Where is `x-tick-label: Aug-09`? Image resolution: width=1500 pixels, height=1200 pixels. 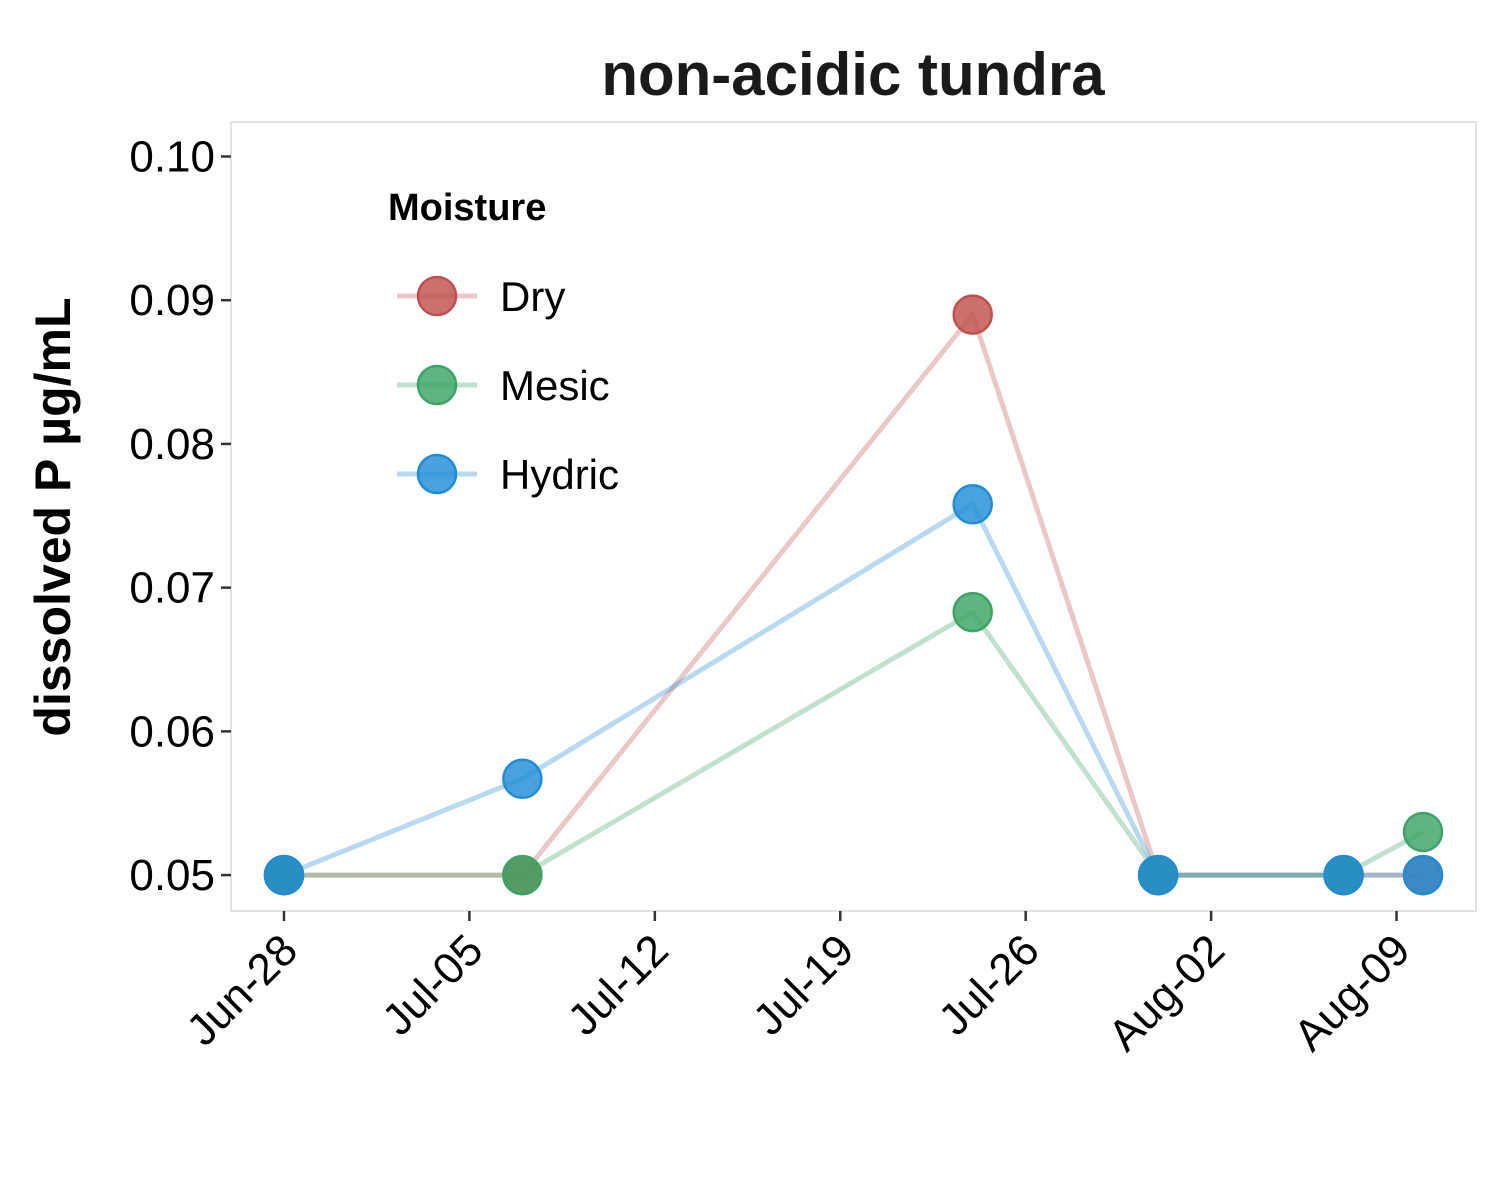 x-tick-label: Aug-09 is located at coordinates (1352, 992).